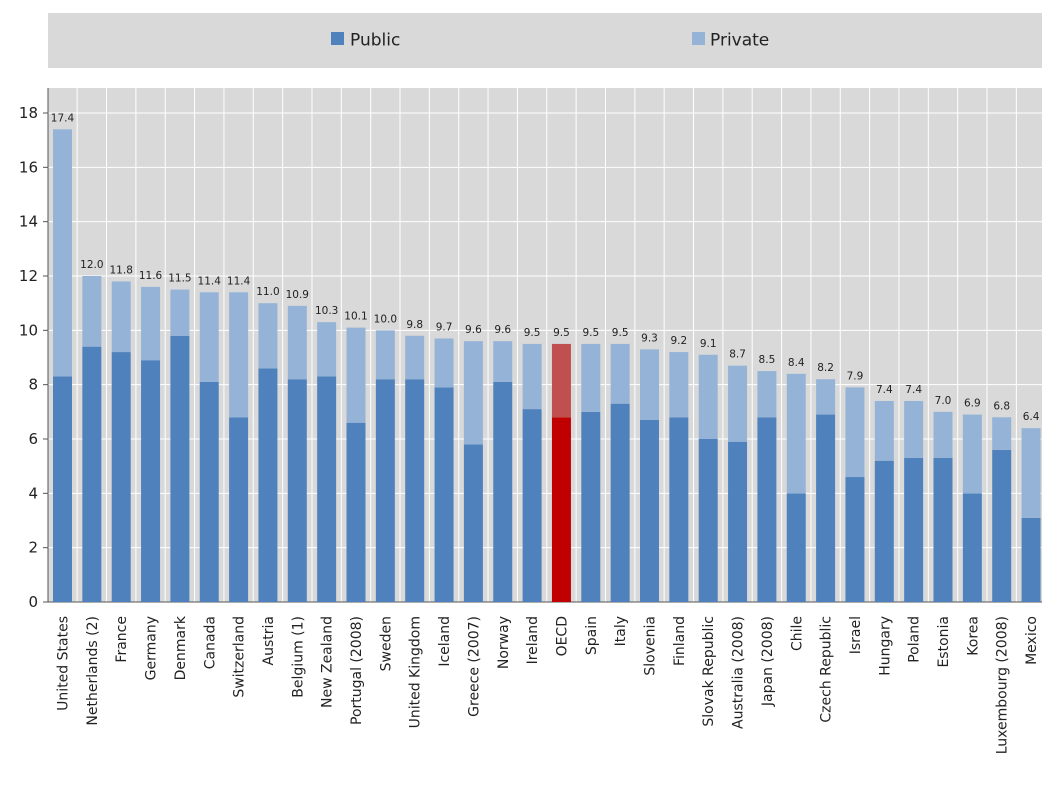  Describe the element at coordinates (972, 404) in the screenshot. I see `bar-total-label: 6.9` at that location.